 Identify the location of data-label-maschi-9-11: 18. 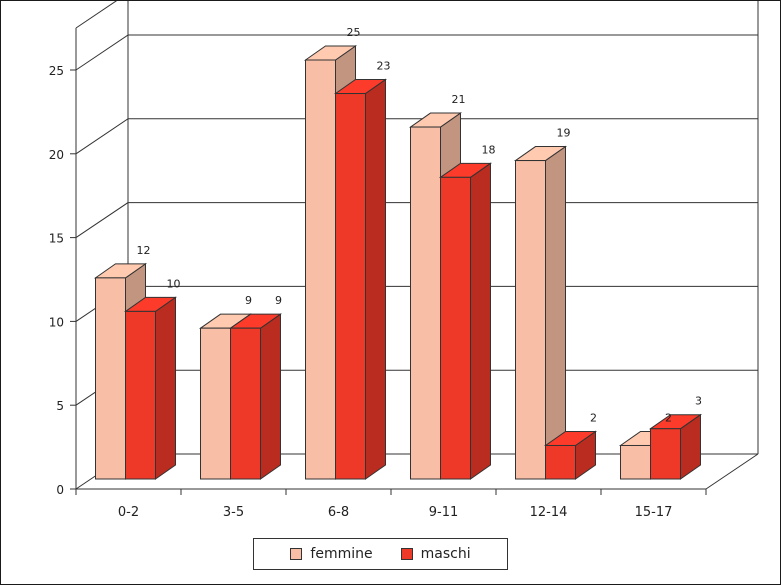
(489, 149).